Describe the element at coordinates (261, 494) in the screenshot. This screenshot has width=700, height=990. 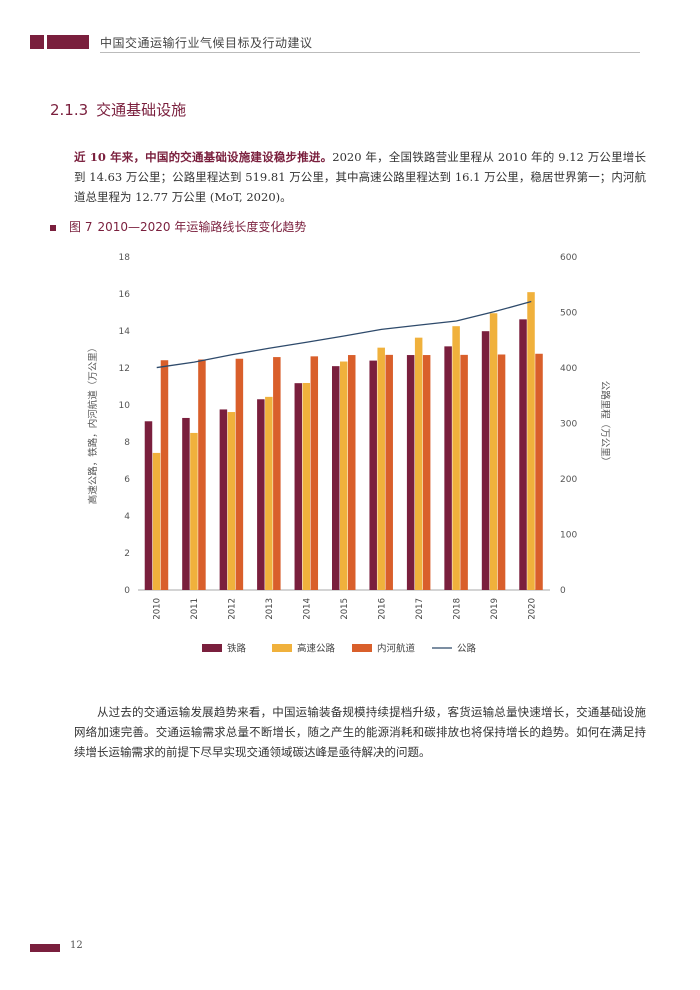
I see `bar-铁路-2013` at that location.